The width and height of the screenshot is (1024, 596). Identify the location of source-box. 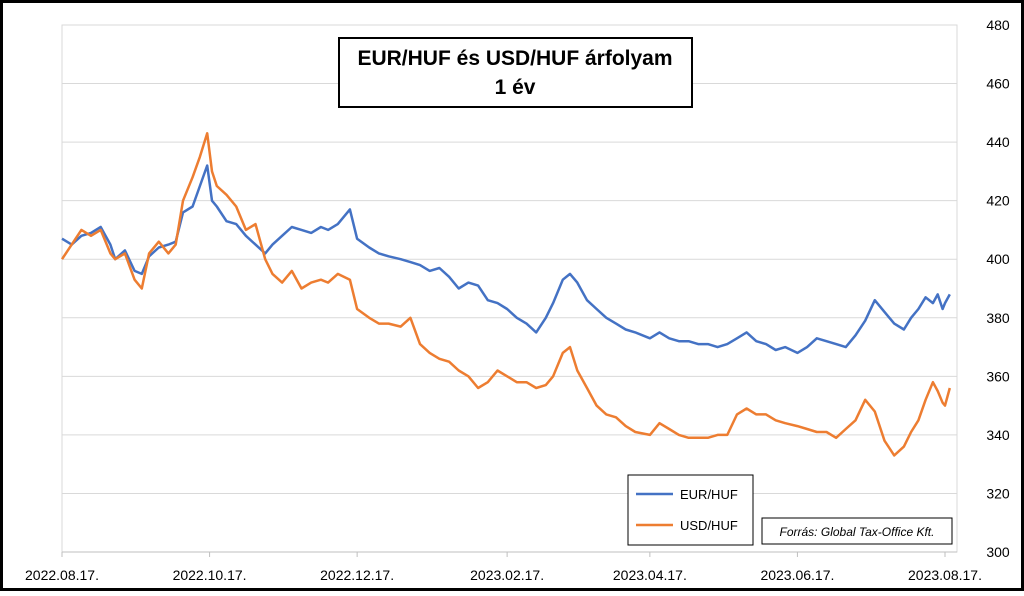
(857, 531).